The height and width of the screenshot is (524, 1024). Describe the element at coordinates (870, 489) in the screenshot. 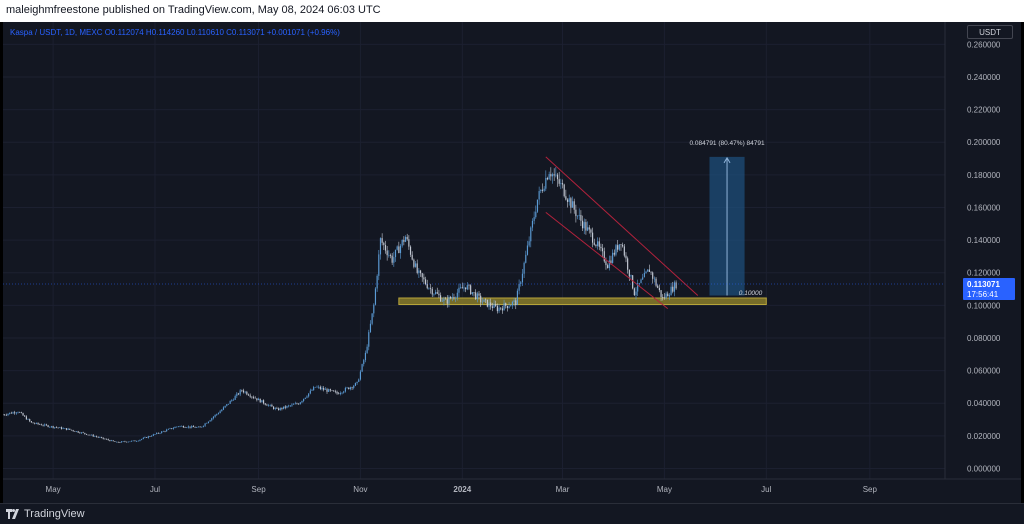

I see `x-tick-label: Sep` at that location.